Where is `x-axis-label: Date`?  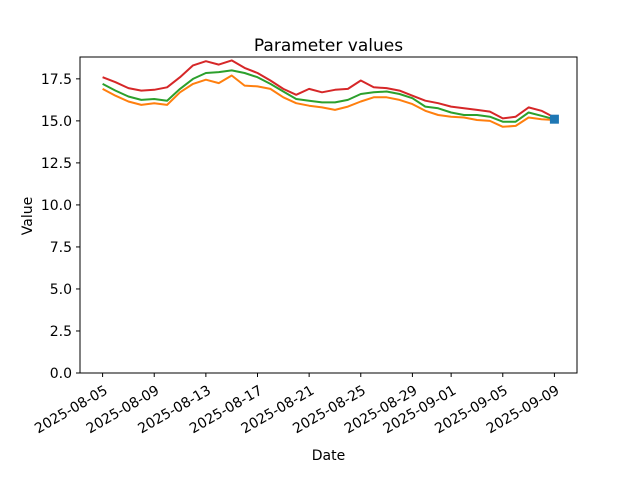
x-axis-label: Date is located at coordinates (328, 456).